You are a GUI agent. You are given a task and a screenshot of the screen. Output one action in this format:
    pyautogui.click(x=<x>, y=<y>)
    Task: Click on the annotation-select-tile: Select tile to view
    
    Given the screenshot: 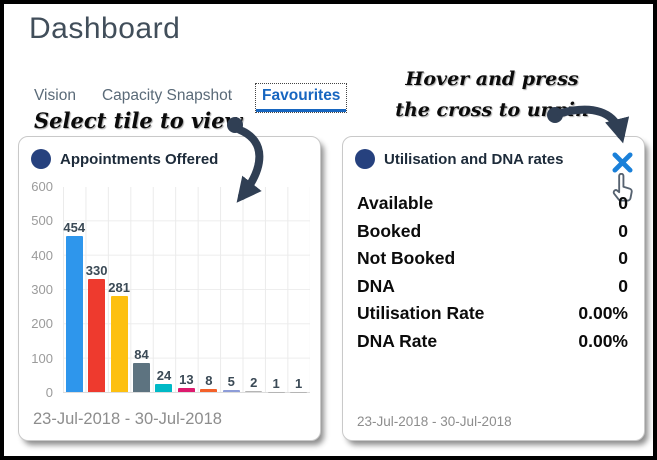 What is the action you would take?
    pyautogui.click(x=138, y=120)
    